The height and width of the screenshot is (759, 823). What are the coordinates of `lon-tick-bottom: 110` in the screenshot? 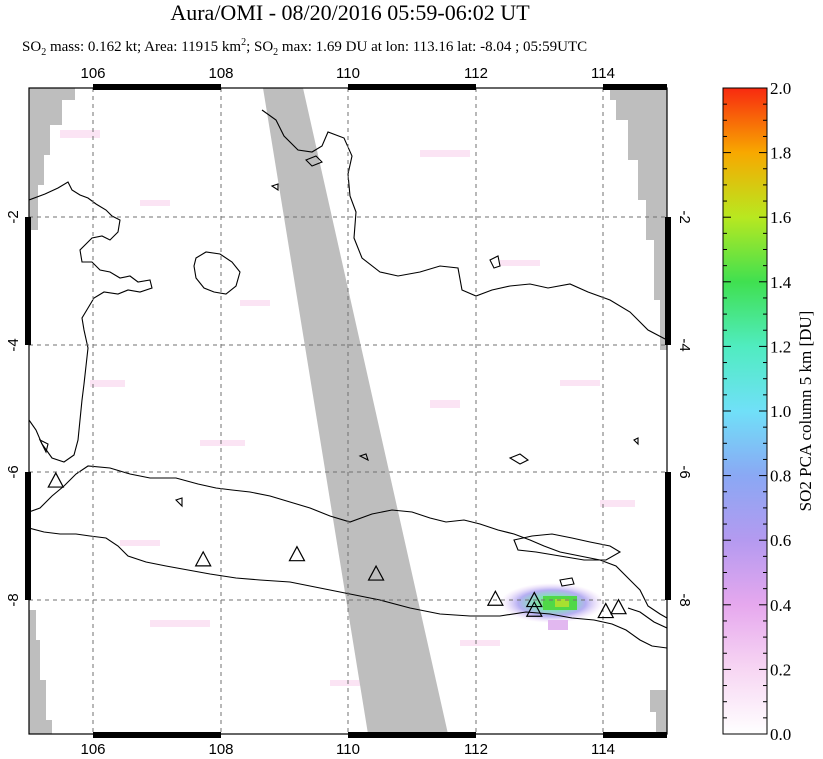 It's located at (348, 749).